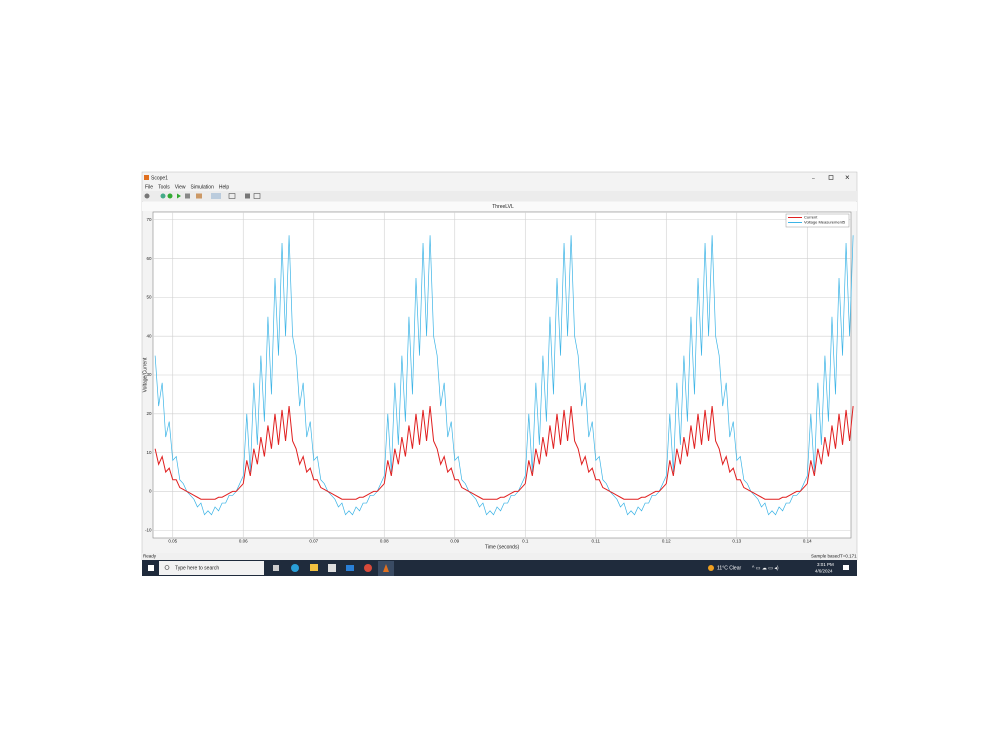  What do you see at coordinates (170, 196) in the screenshot?
I see `run-button` at bounding box center [170, 196].